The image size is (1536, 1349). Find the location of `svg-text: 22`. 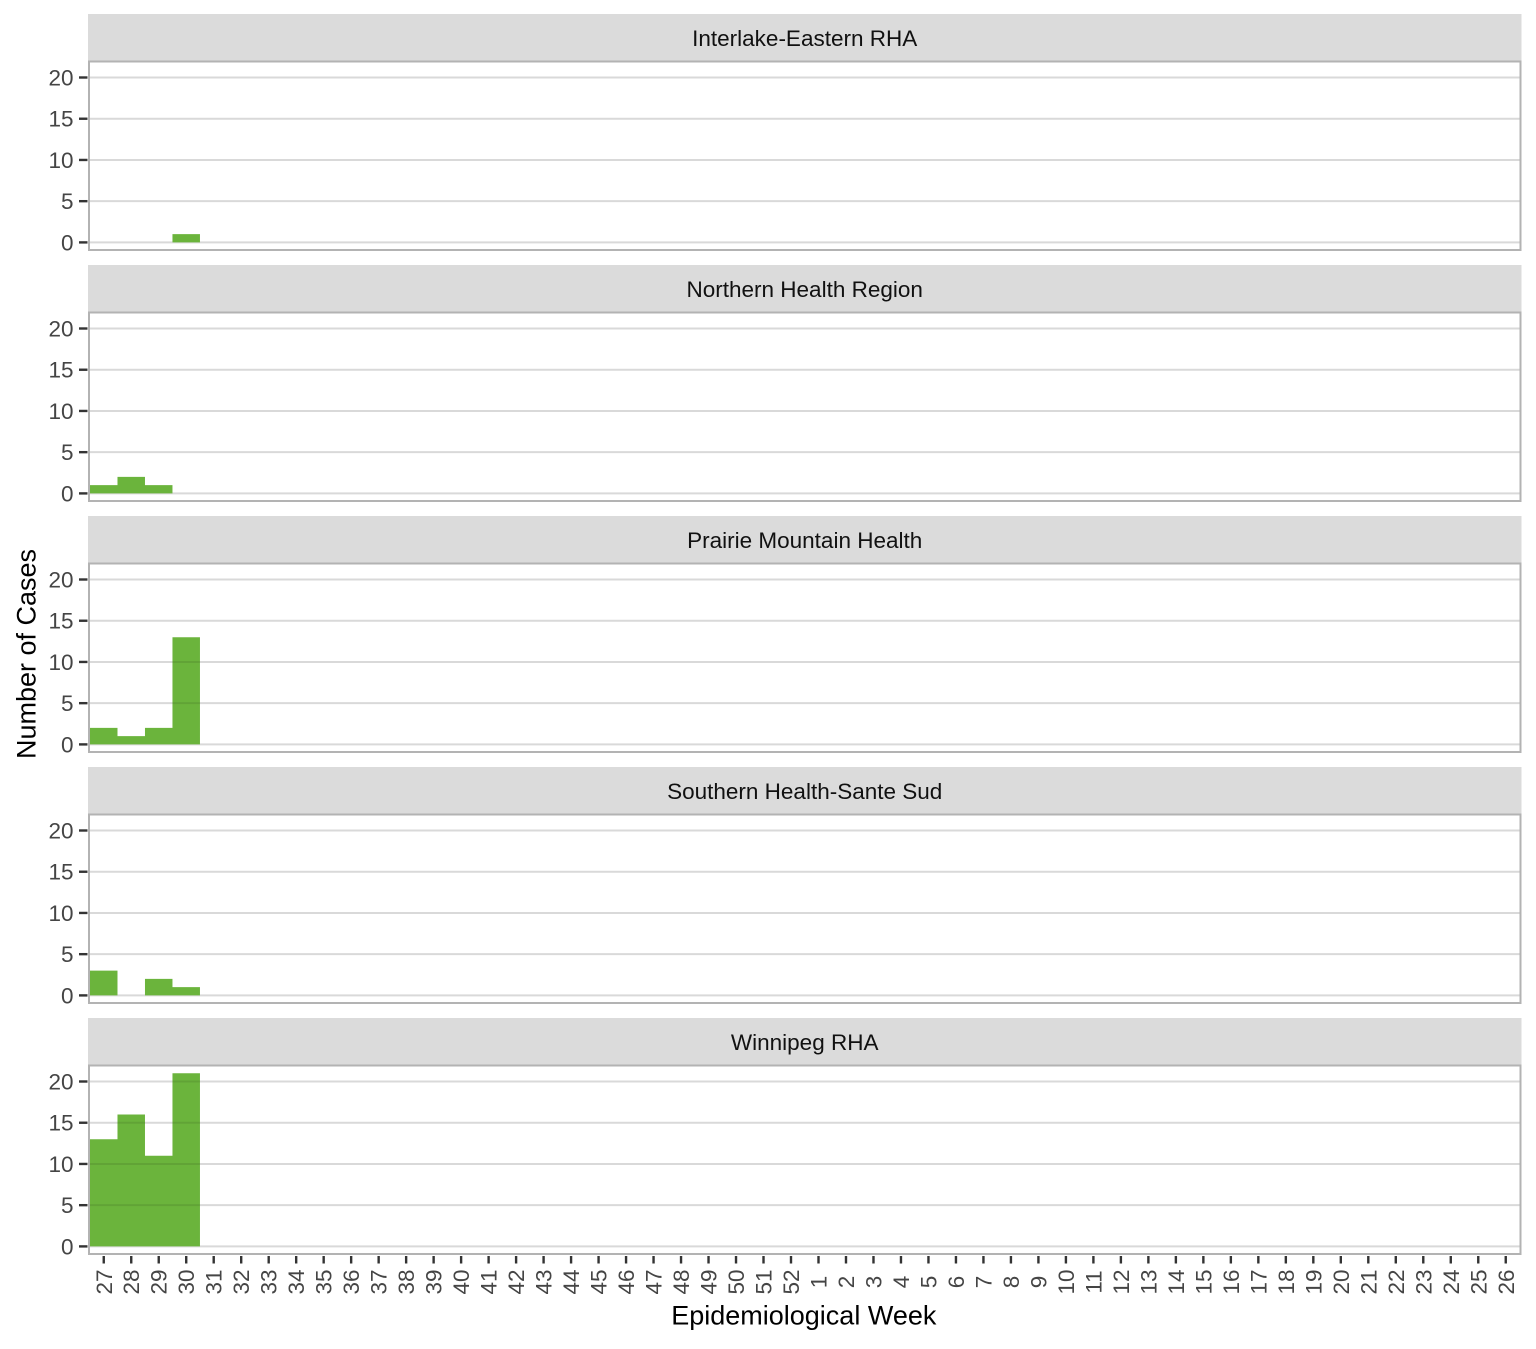

svg-text: 22 is located at coordinates (1396, 1281).